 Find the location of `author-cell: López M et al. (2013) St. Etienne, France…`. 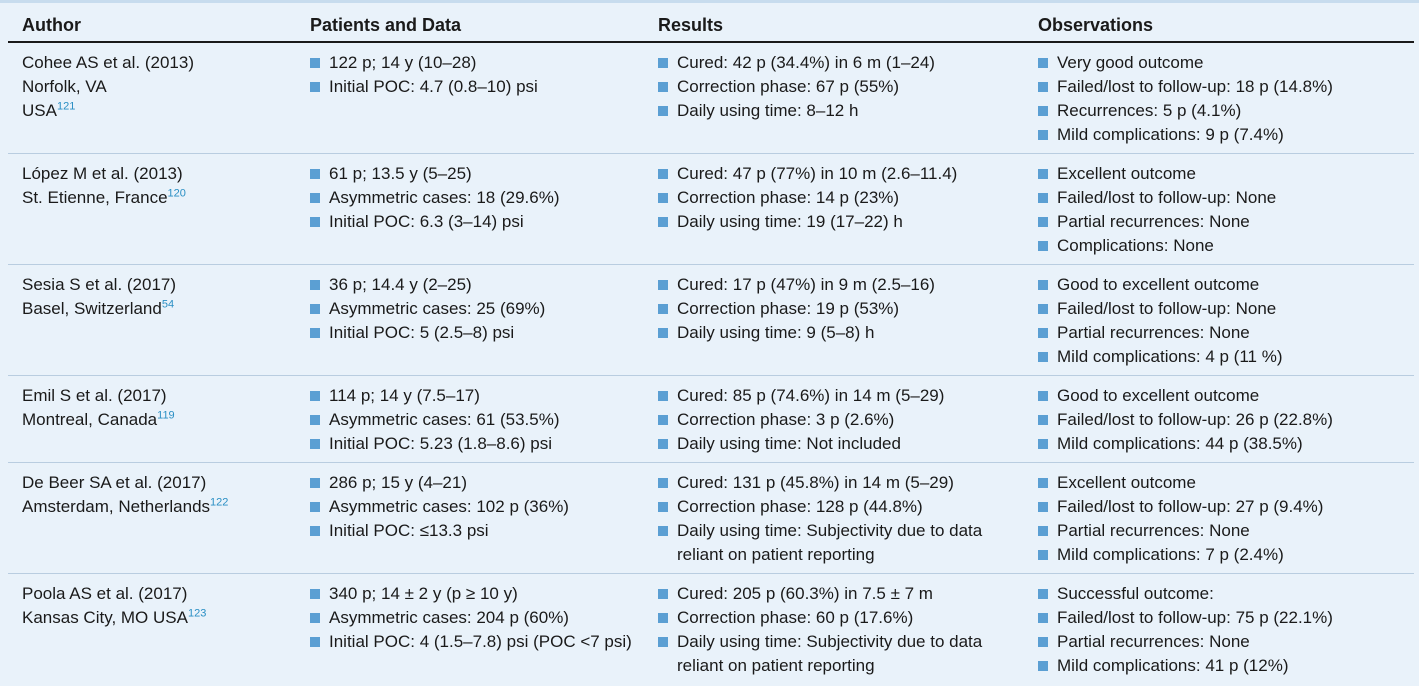

author-cell: López M et al. (2013) St. Etienne, France… is located at coordinates (152, 209).